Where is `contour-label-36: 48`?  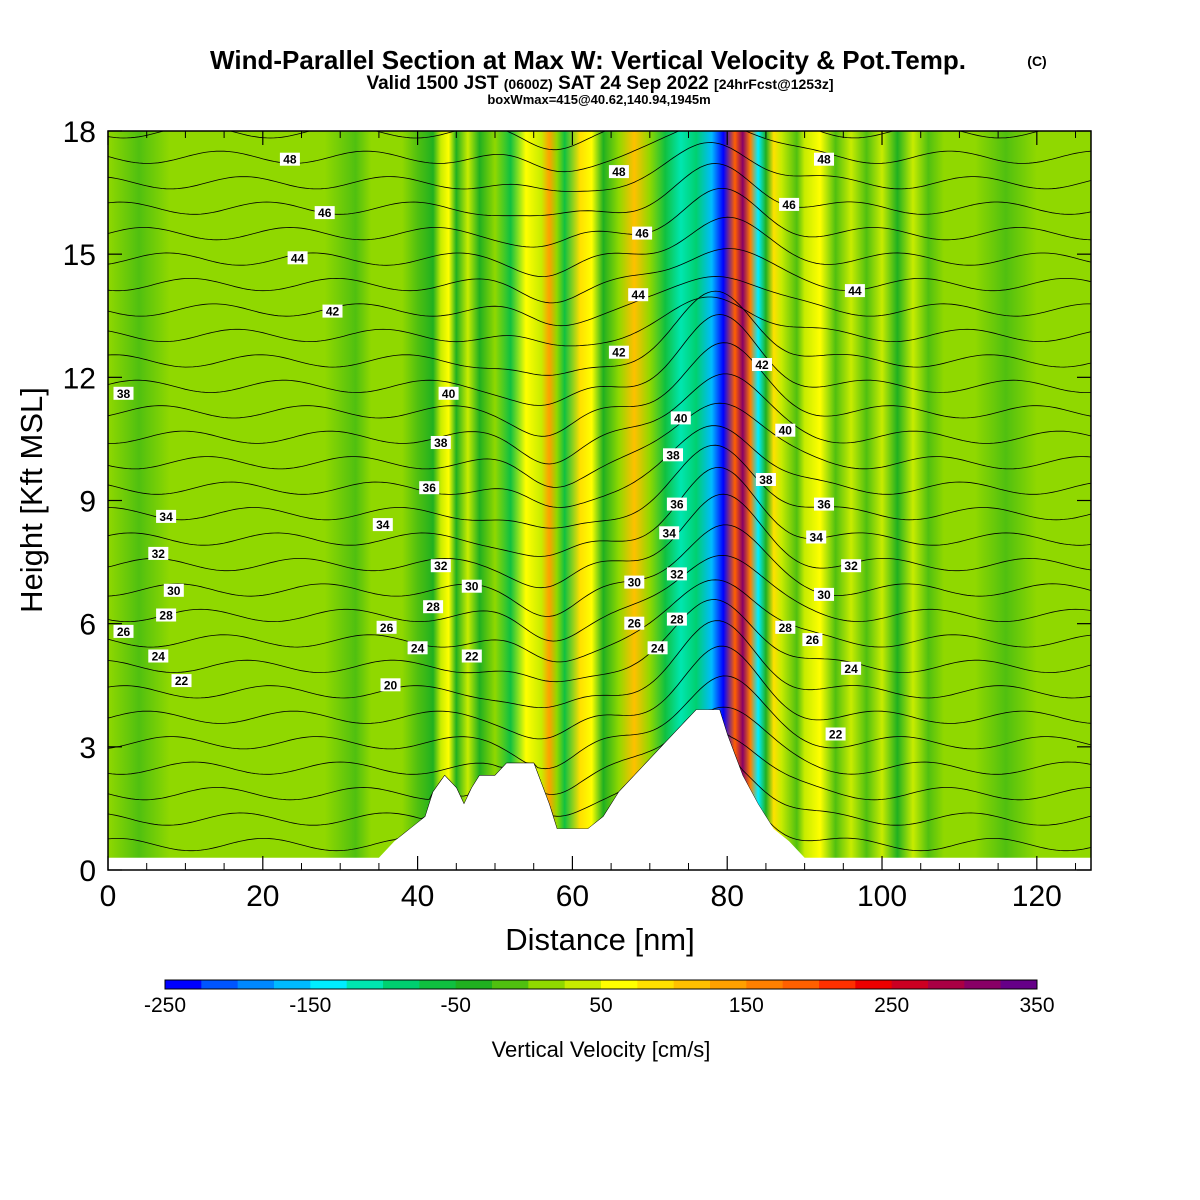
contour-label-36: 48 is located at coordinates (824, 159).